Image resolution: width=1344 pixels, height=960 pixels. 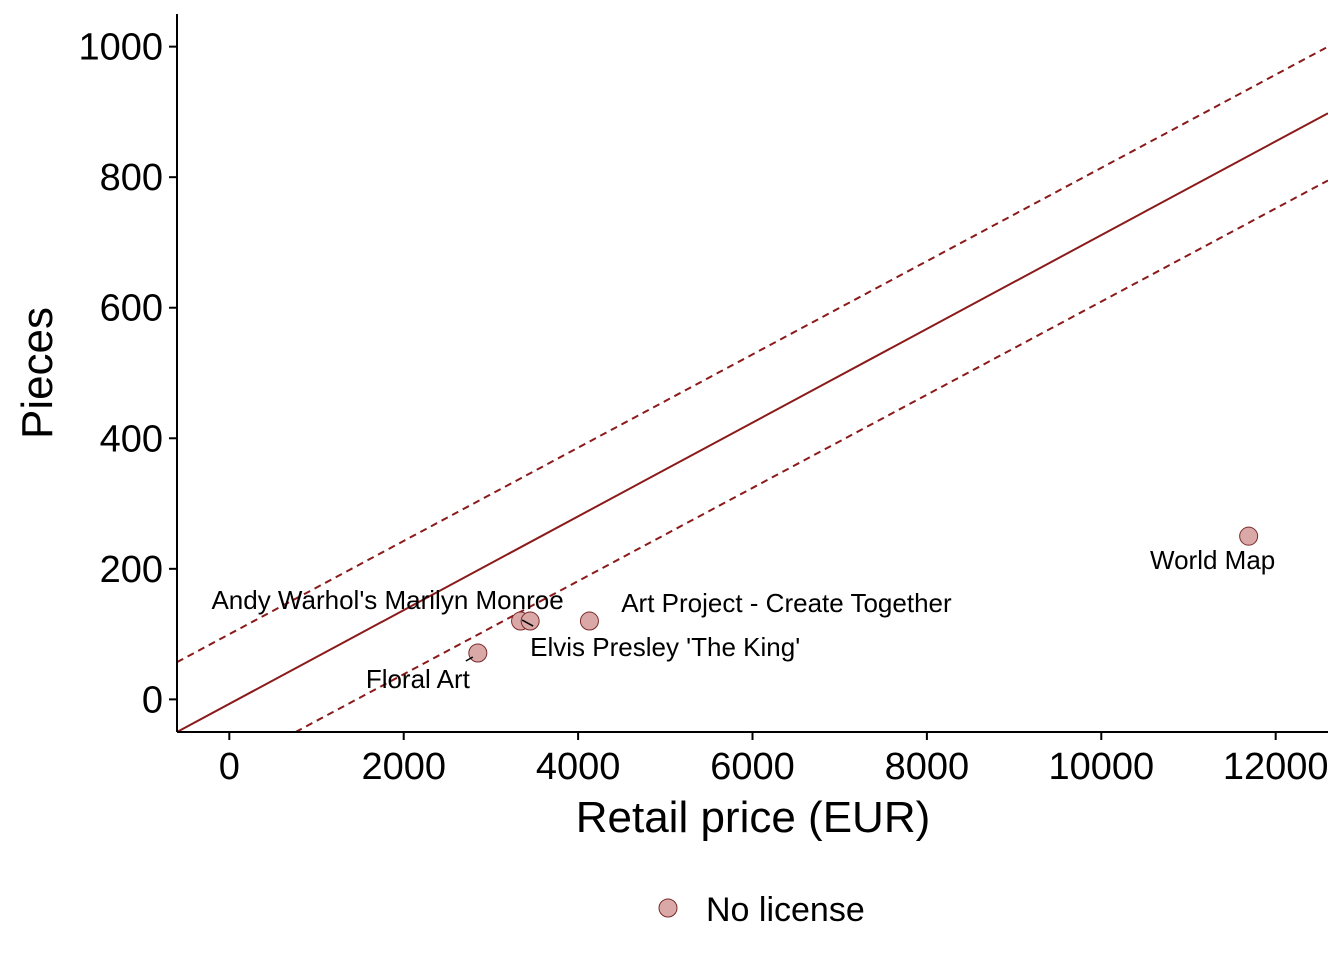 What do you see at coordinates (37, 373) in the screenshot?
I see `y-axis-title: Pieces` at bounding box center [37, 373].